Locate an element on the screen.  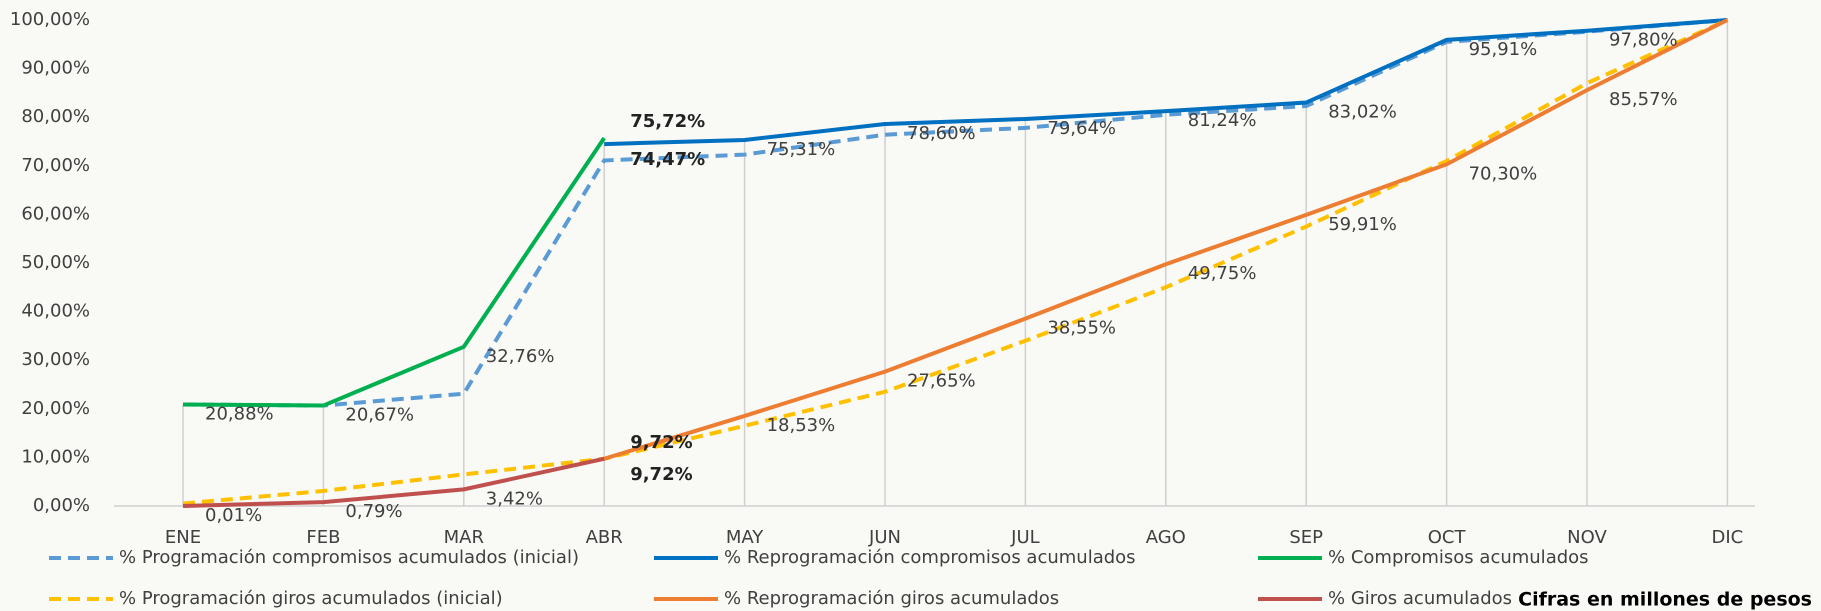
y-tick-label: 30,00% is located at coordinates (55, 359).